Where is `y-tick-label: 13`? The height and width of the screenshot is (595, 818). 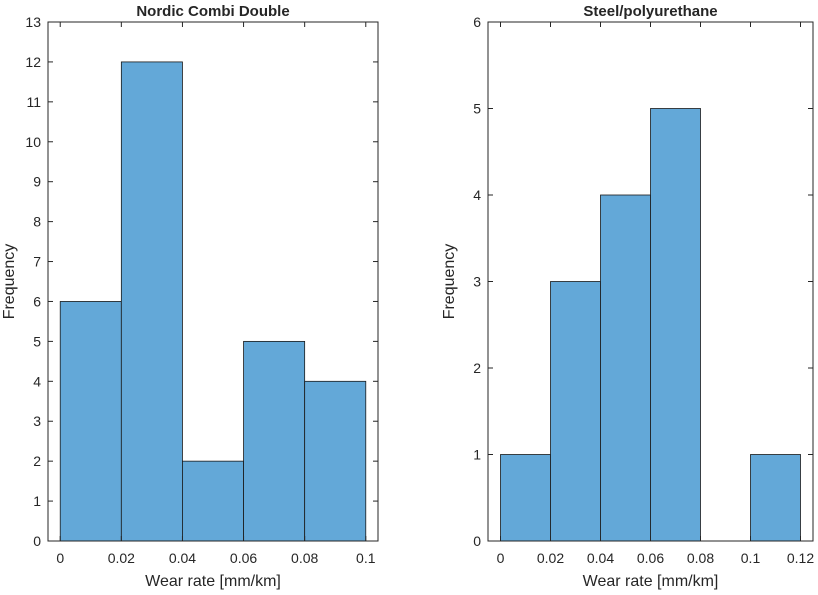
y-tick-label: 13 is located at coordinates (33, 22).